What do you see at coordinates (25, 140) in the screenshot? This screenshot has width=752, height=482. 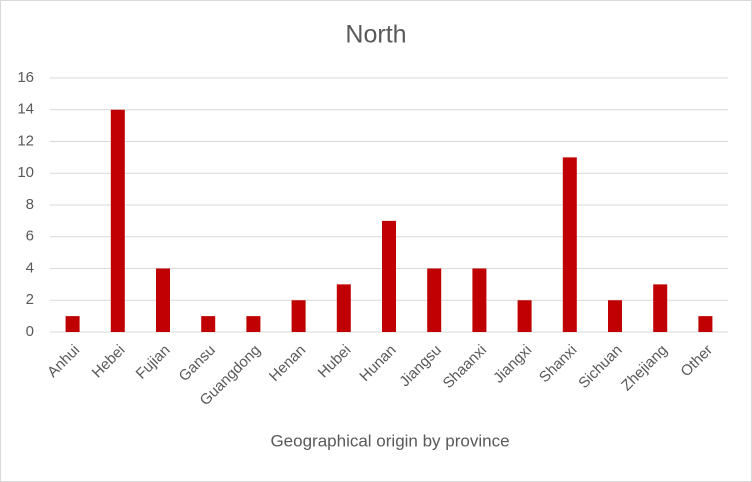 I see `y-tick-label: 12` at bounding box center [25, 140].